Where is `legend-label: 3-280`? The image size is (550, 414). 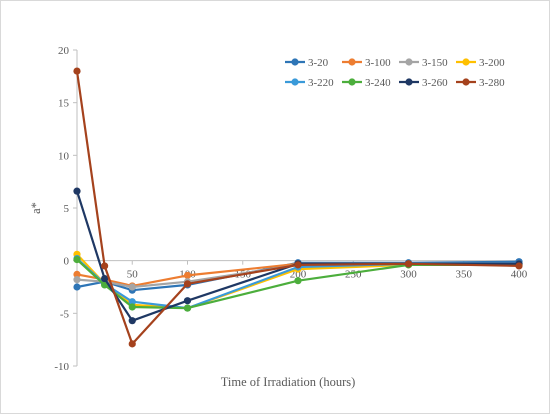
legend-label: 3-280 is located at coordinates (492, 83).